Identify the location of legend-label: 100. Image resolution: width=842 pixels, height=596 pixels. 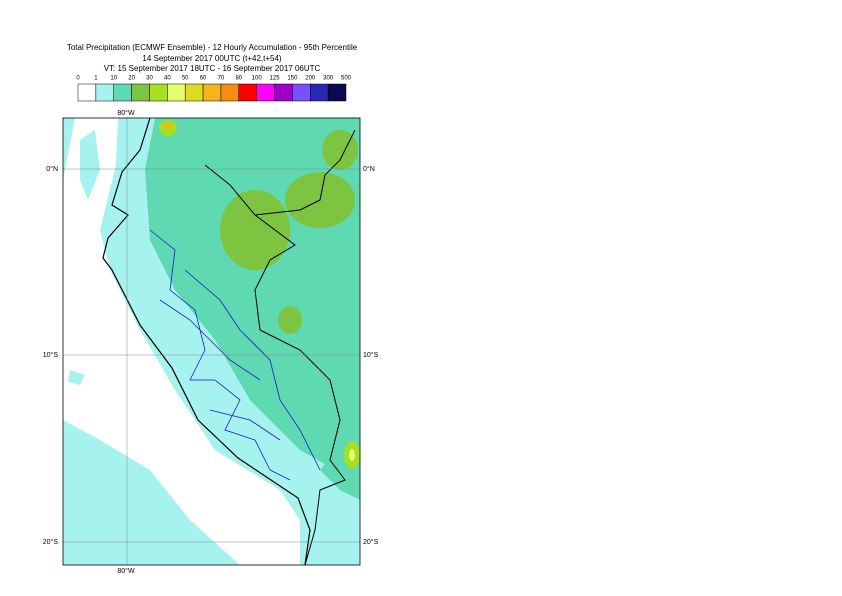
(257, 79).